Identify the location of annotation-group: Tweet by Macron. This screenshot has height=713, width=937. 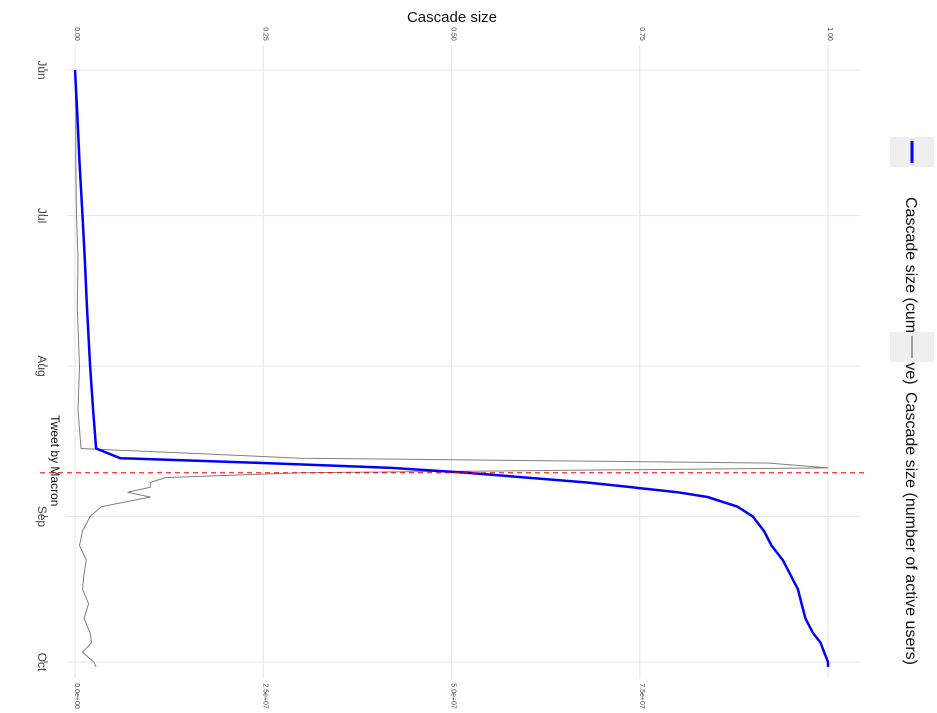
(452, 460).